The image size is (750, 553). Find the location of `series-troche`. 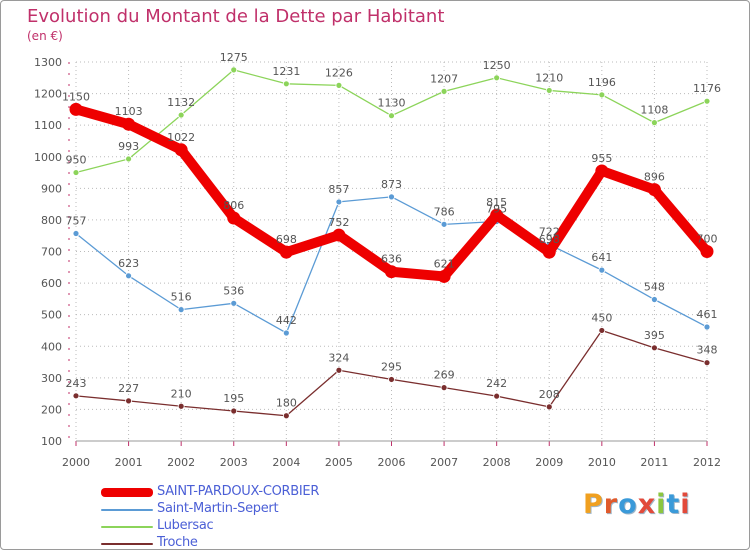

series-troche is located at coordinates (391, 373).